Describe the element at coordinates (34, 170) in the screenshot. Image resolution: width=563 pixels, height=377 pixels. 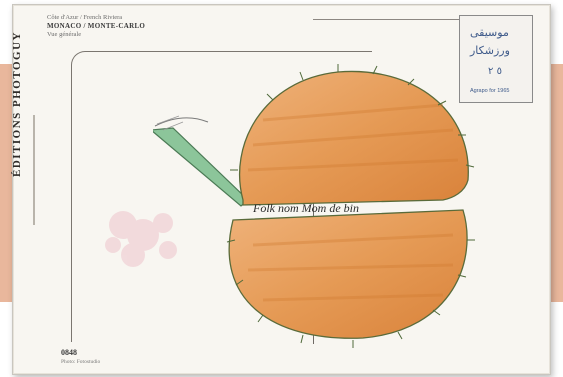
I see `vertical-rule` at that location.